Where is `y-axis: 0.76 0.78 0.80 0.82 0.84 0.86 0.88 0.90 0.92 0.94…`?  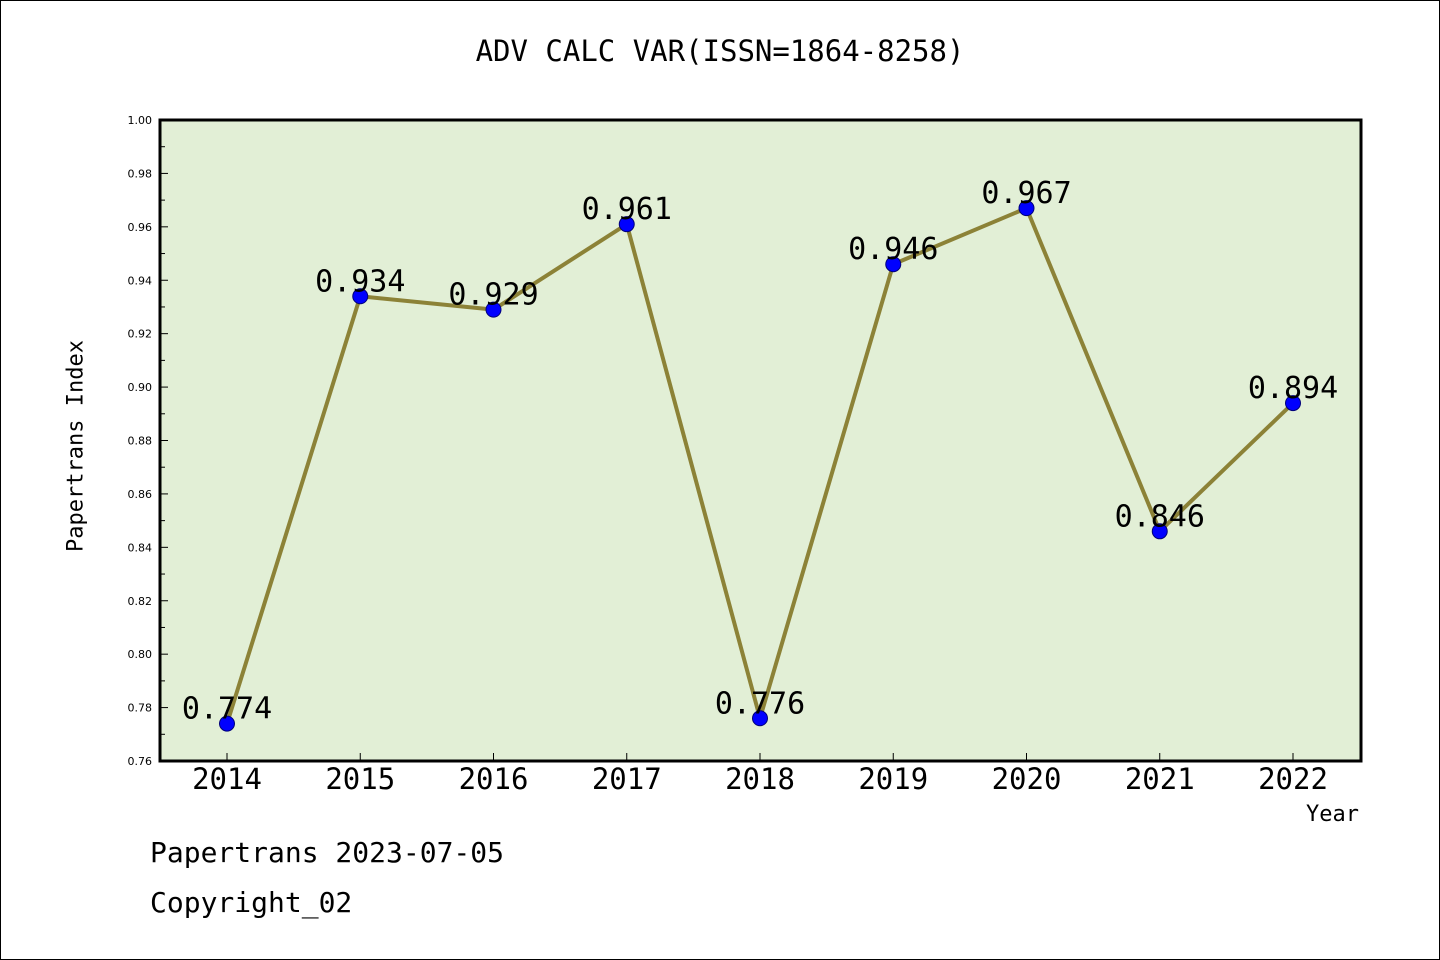 y-axis: 0.76 0.78 0.80 0.82 0.84 0.86 0.88 0.90 0.92 0.94… is located at coordinates (148, 441).